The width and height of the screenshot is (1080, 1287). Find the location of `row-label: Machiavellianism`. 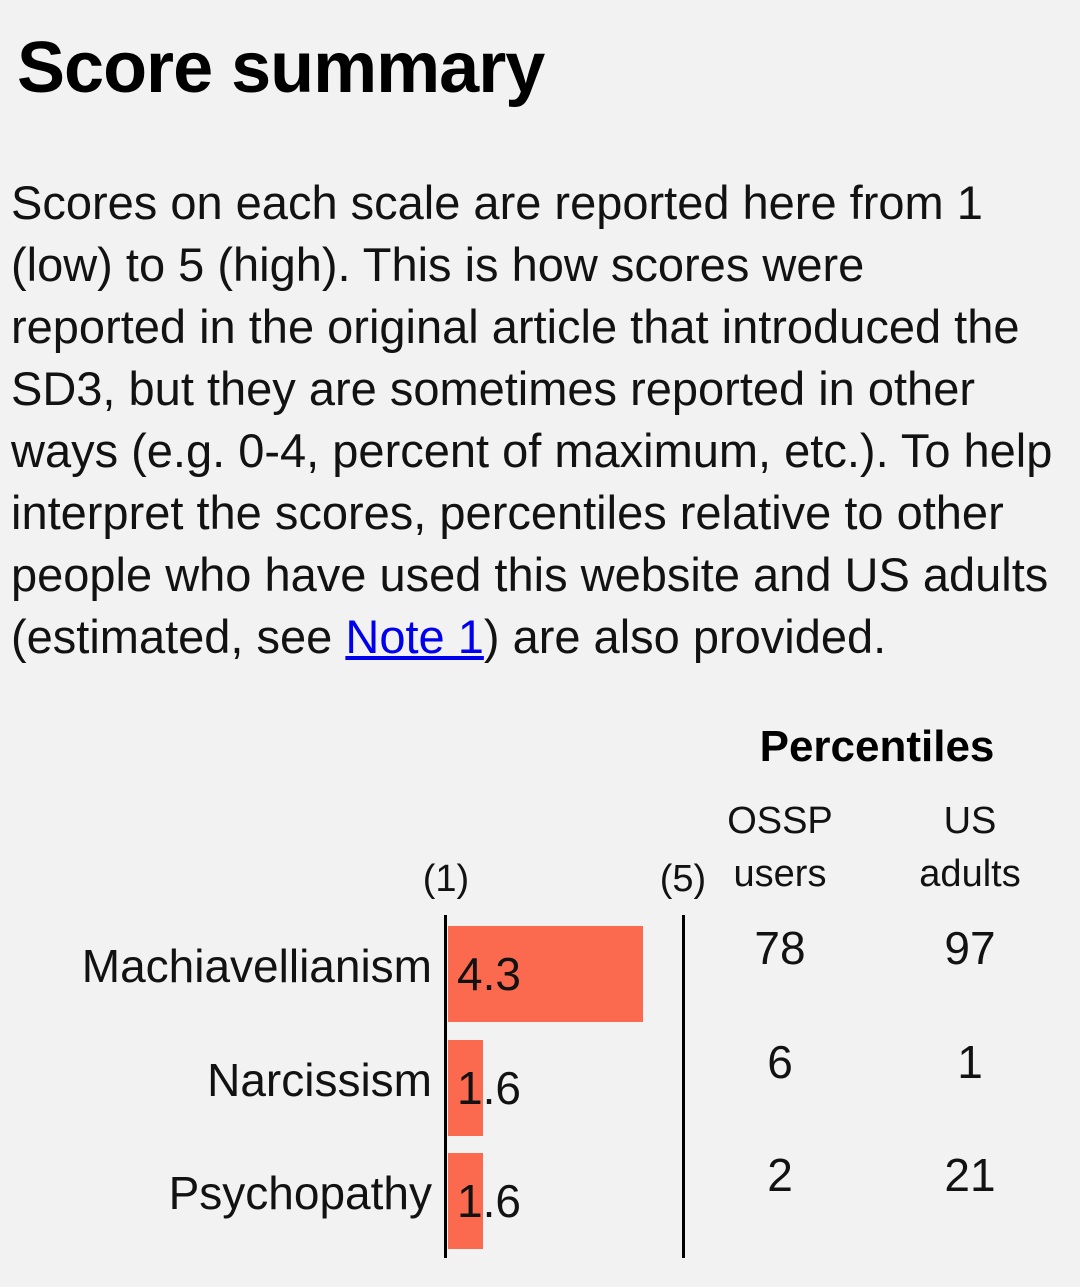

row-label: Machiavellianism is located at coordinates (256, 966).